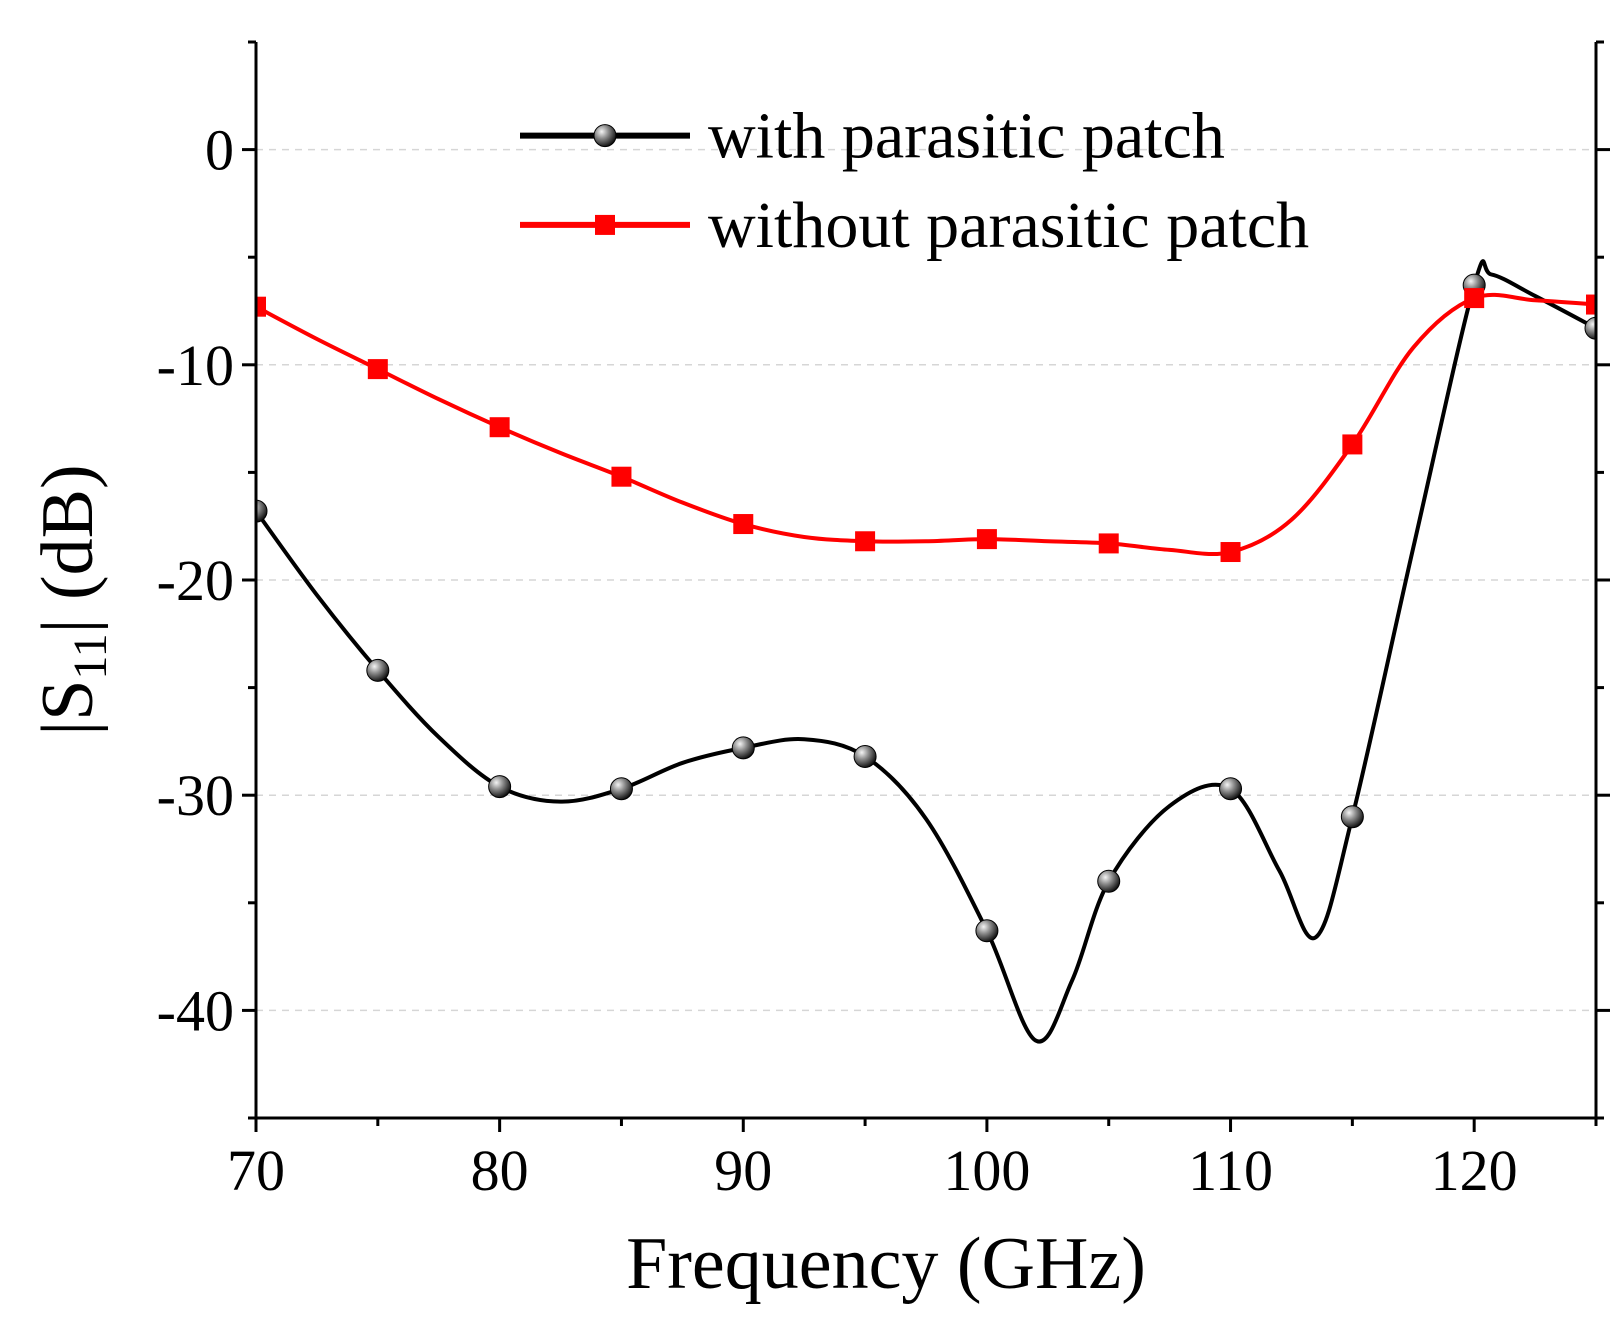  Describe the element at coordinates (195, 1010) in the screenshot. I see `y-tick-label: -40` at that location.